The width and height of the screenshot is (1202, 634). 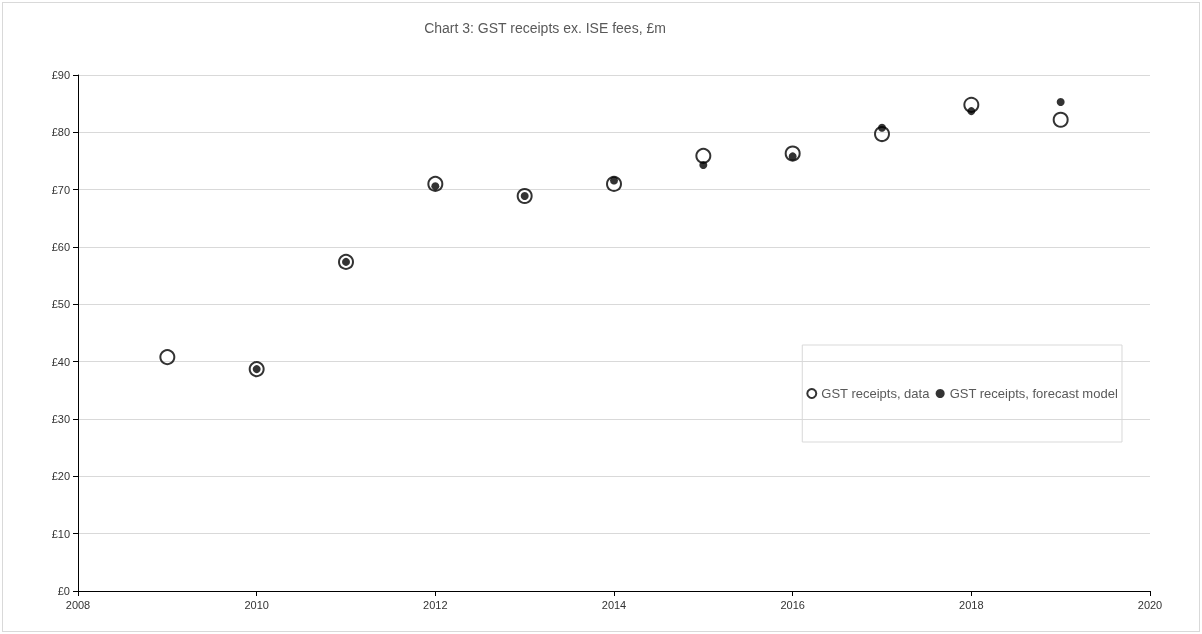 What do you see at coordinates (78, 604) in the screenshot?
I see `x-tick-label: 2008` at bounding box center [78, 604].